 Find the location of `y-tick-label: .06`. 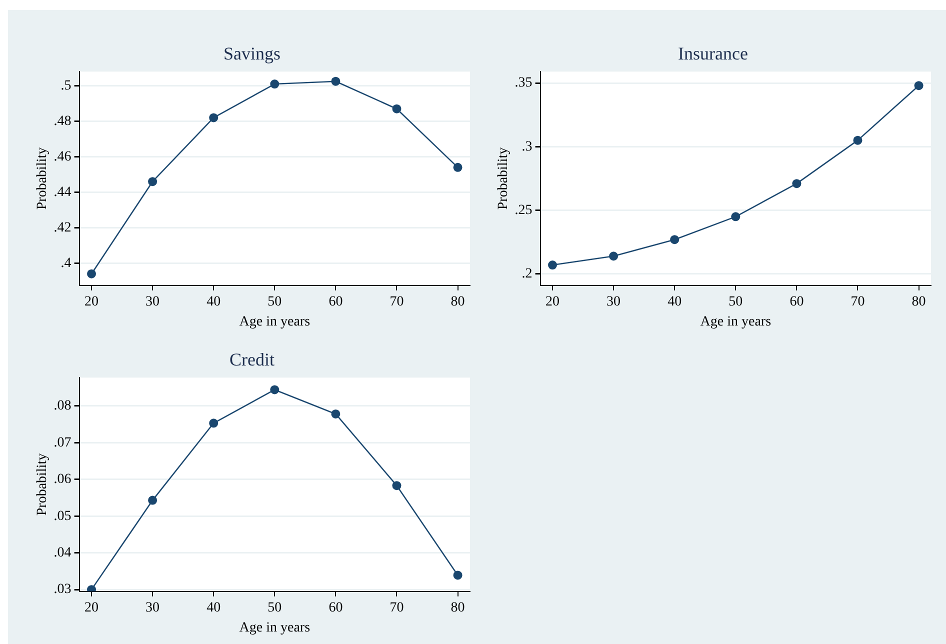

y-tick-label: .06 is located at coordinates (63, 480).